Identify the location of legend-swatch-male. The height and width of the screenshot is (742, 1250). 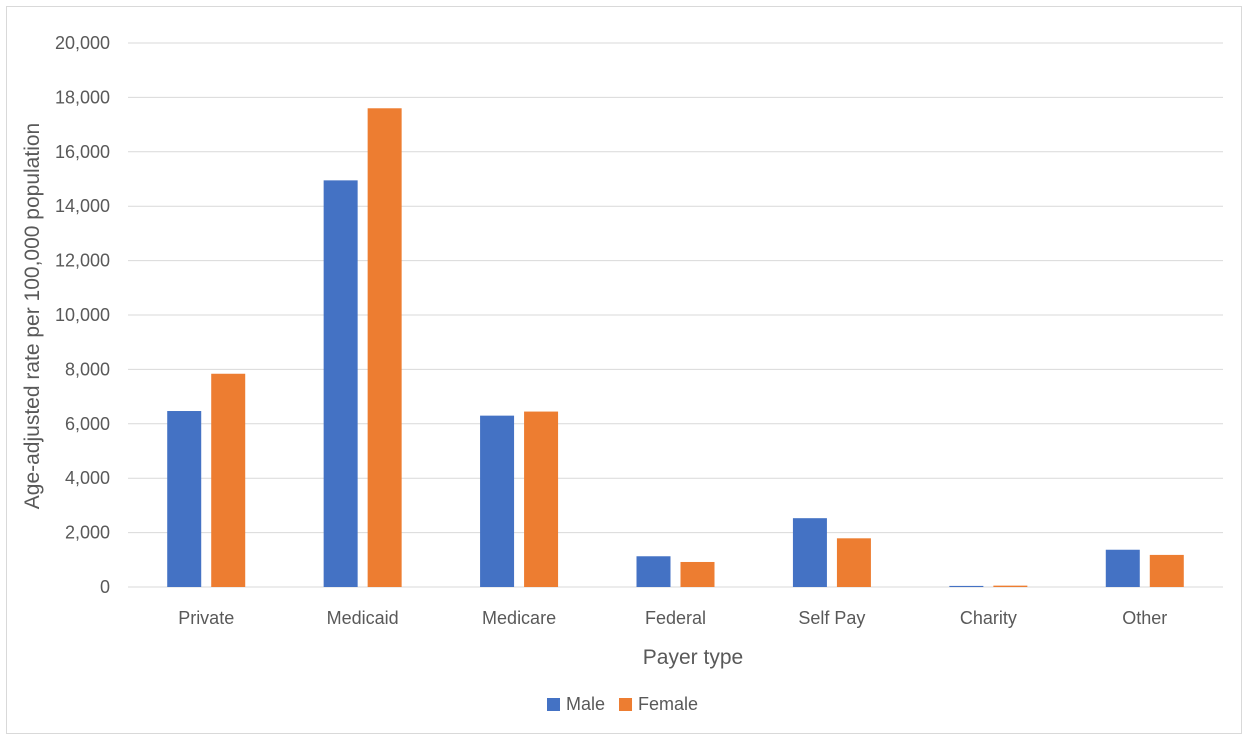
(553, 704).